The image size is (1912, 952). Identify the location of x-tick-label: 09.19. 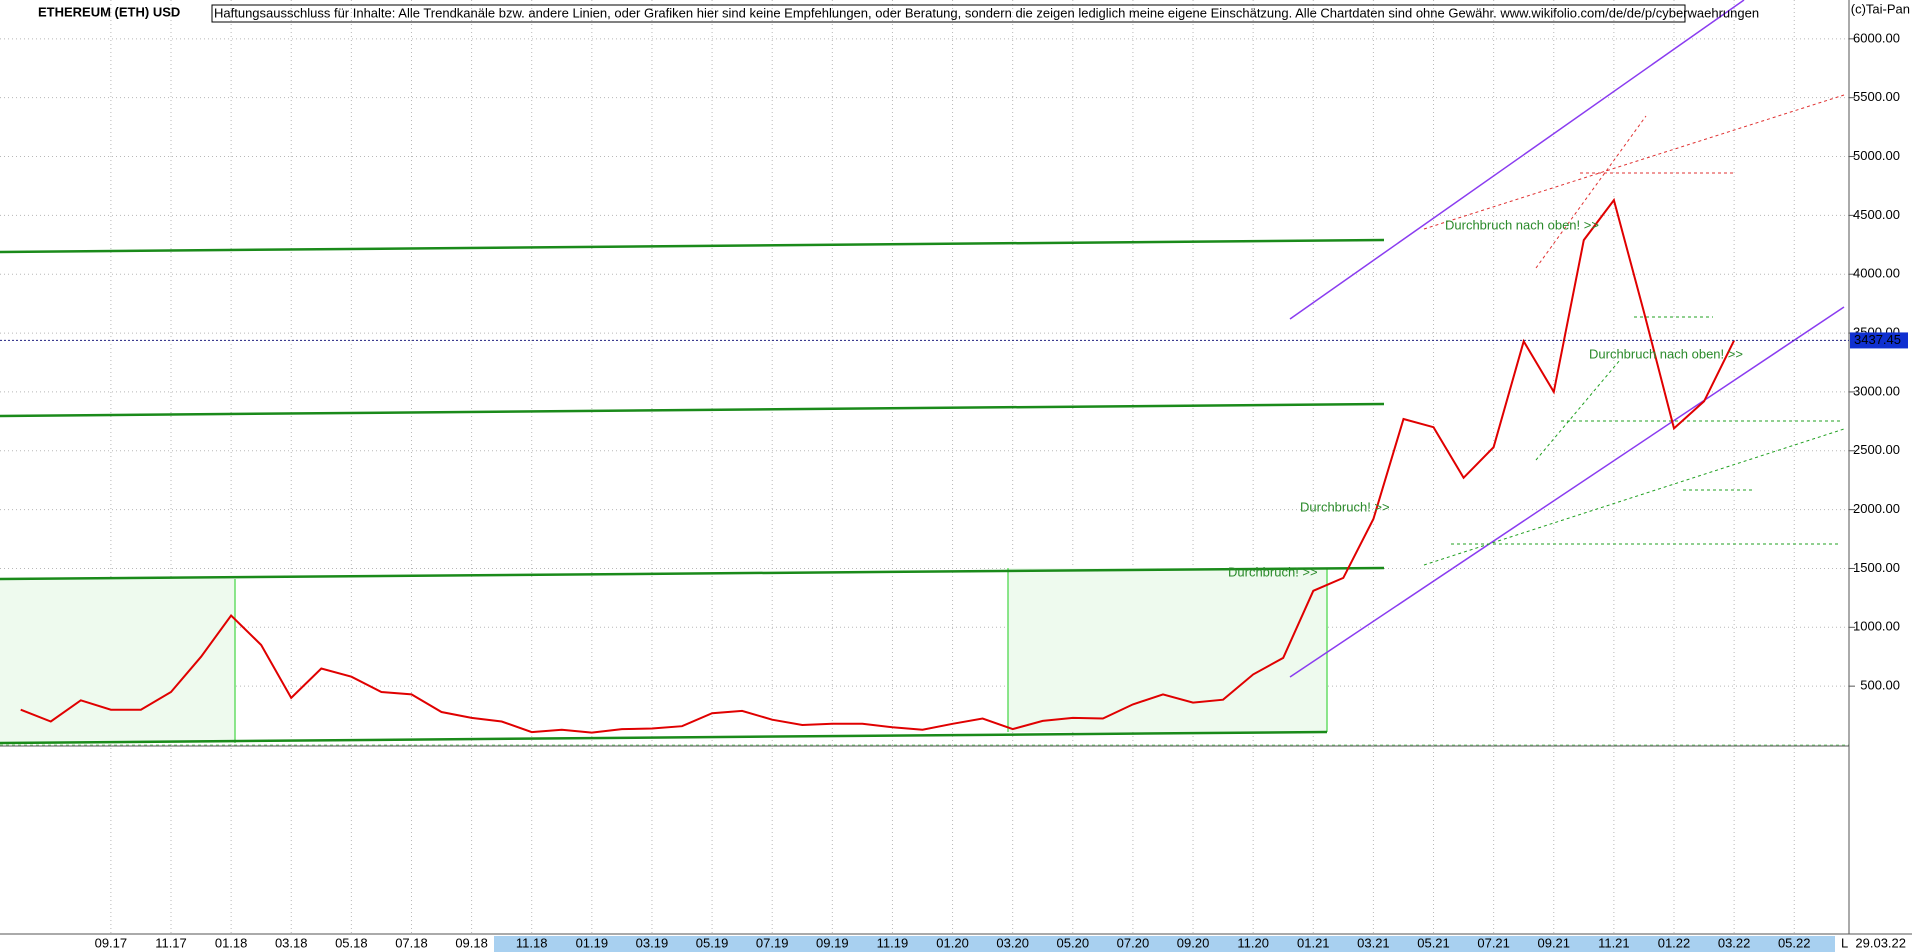
(832, 942).